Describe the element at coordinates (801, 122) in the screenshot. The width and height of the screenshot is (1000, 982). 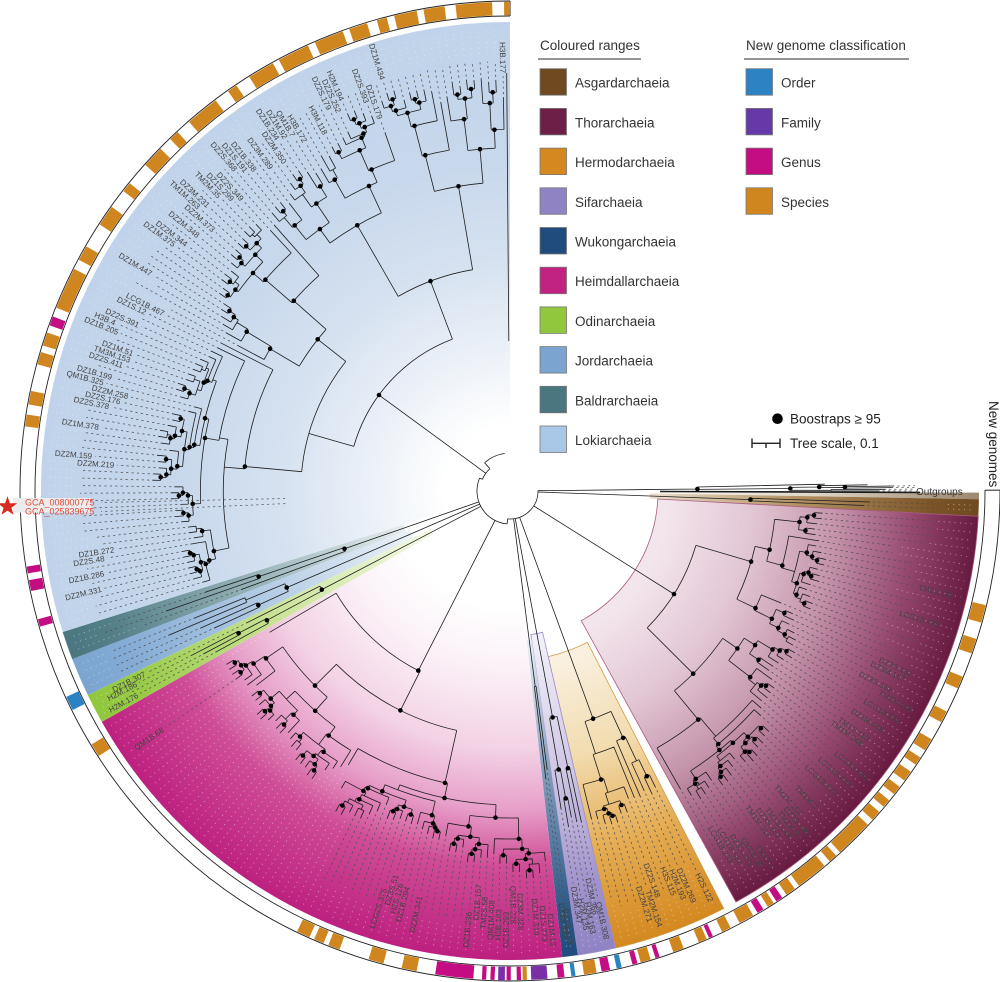
I see `svg-text: Family` at that location.